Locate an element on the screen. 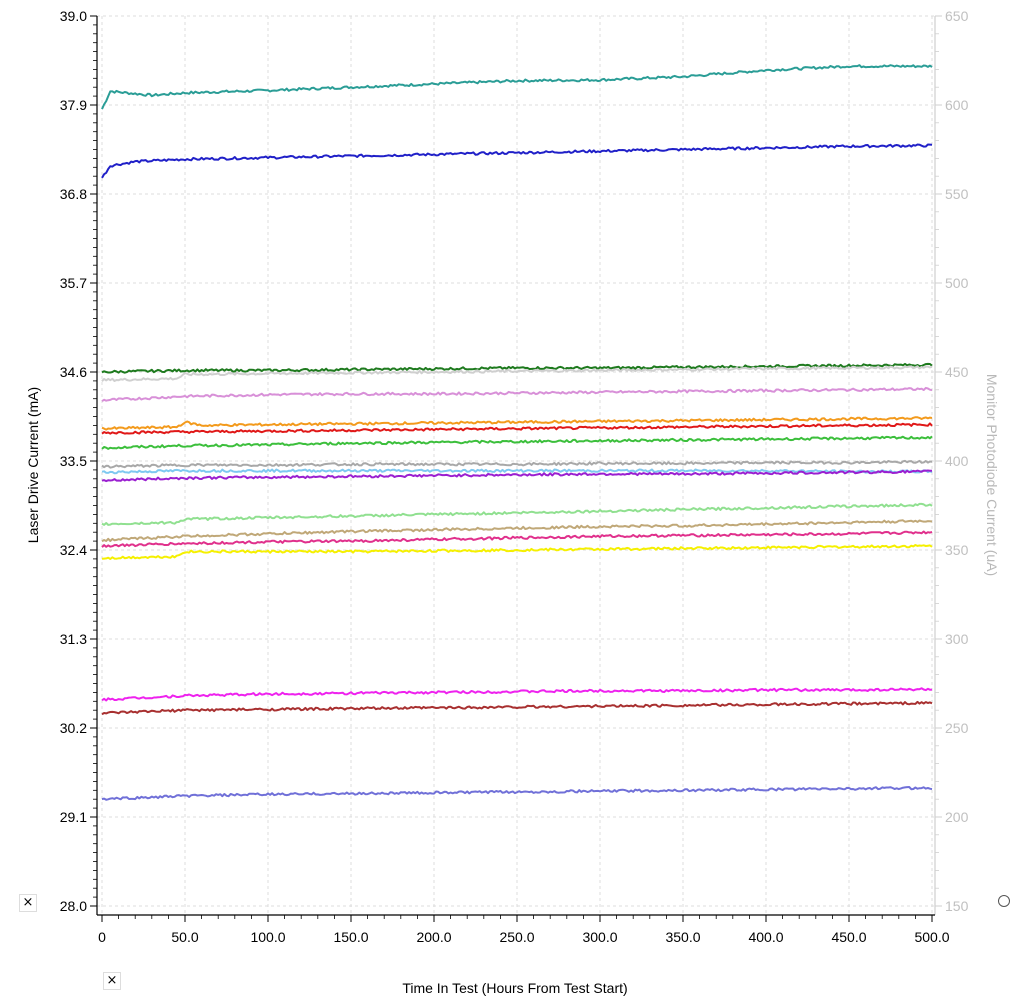 The height and width of the screenshot is (998, 1010). y-tick-label: 33.5 is located at coordinates (73, 461).